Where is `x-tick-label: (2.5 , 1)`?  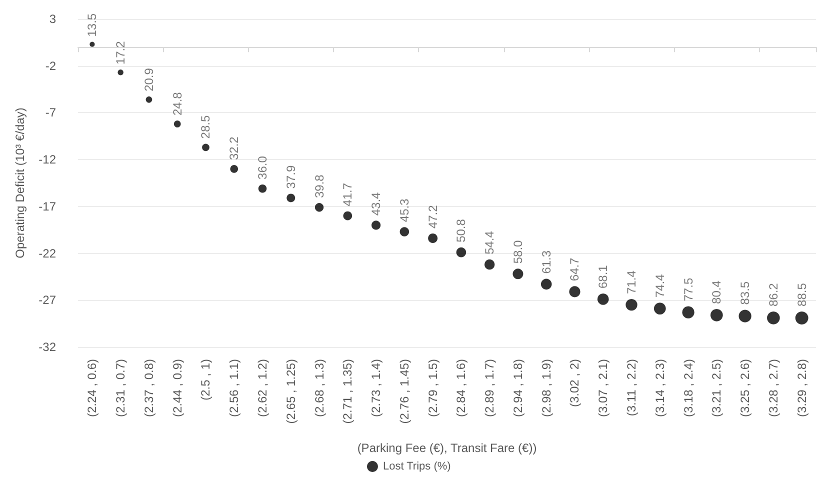 x-tick-label: (2.5 , 1) is located at coordinates (205, 379).